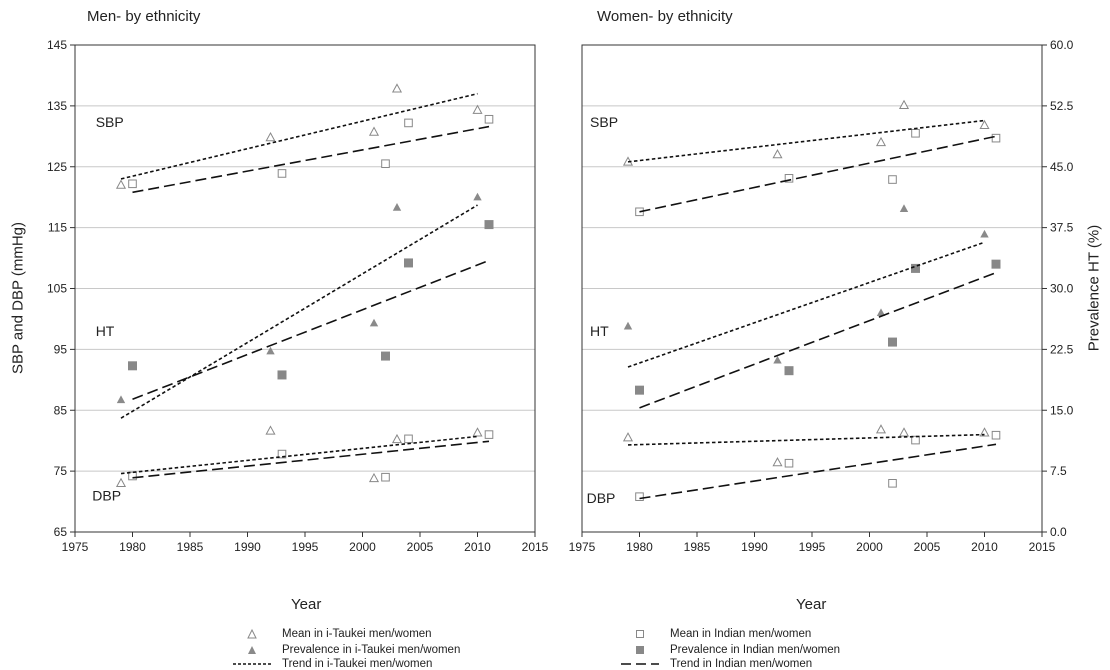 The image size is (1110, 670). Describe the element at coordinates (362, 547) in the screenshot. I see `x-tick-label: 2000` at that location.